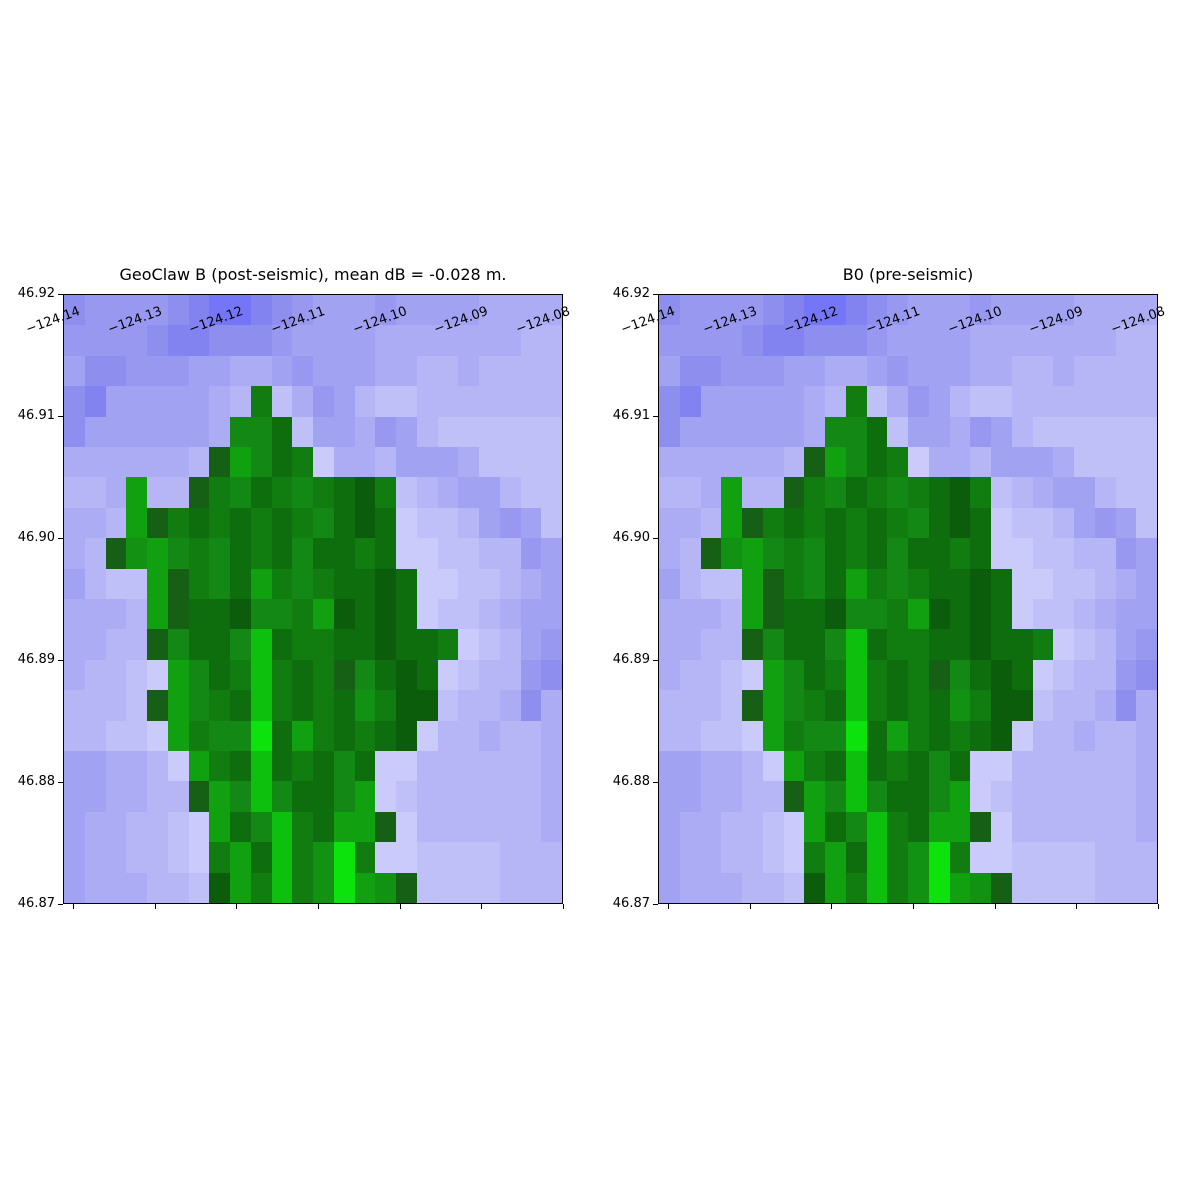  Describe the element at coordinates (36, 293) in the screenshot. I see `y-tick-label: 46.92` at that location.